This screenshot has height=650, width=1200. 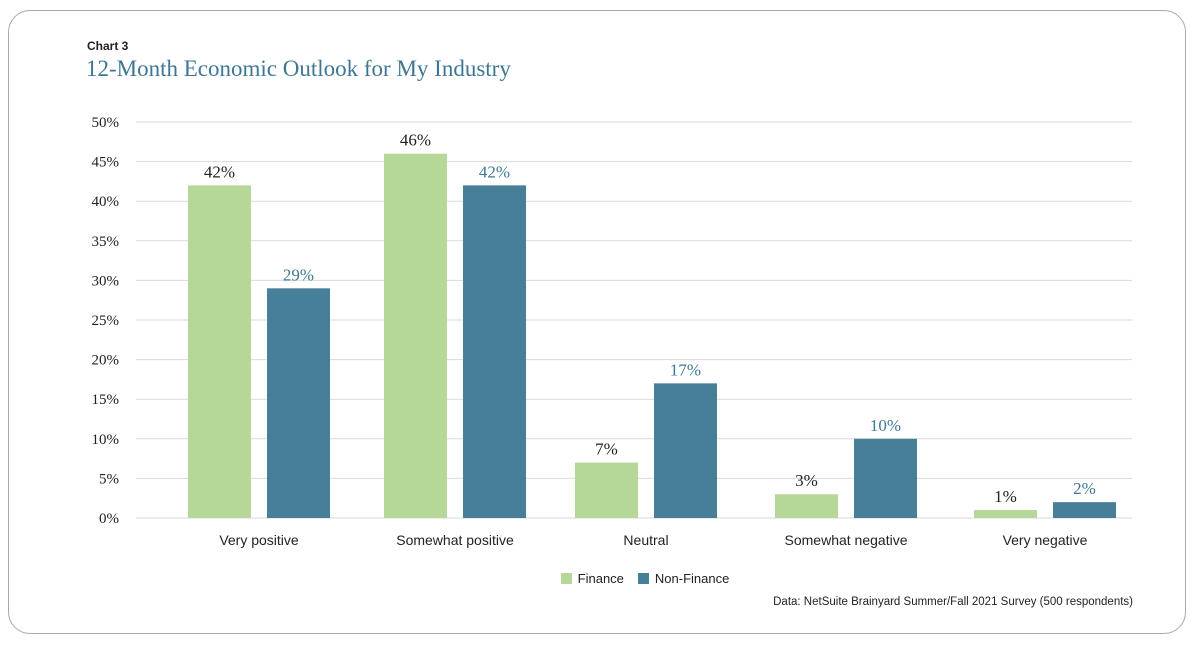 I want to click on bar-non-finance-very-negative, so click(x=1084, y=510).